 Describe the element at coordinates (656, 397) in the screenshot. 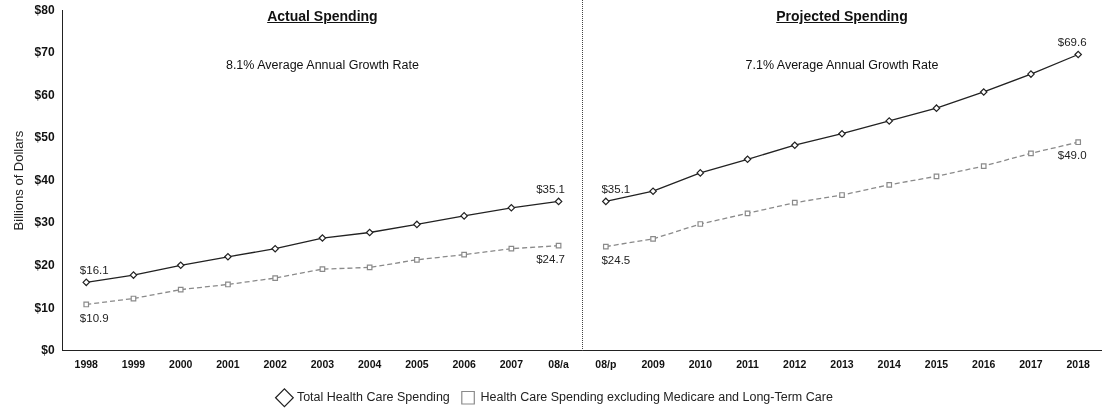

I see `legend-label: Health Care Spending excluding Medicare and Long-Term Care` at that location.